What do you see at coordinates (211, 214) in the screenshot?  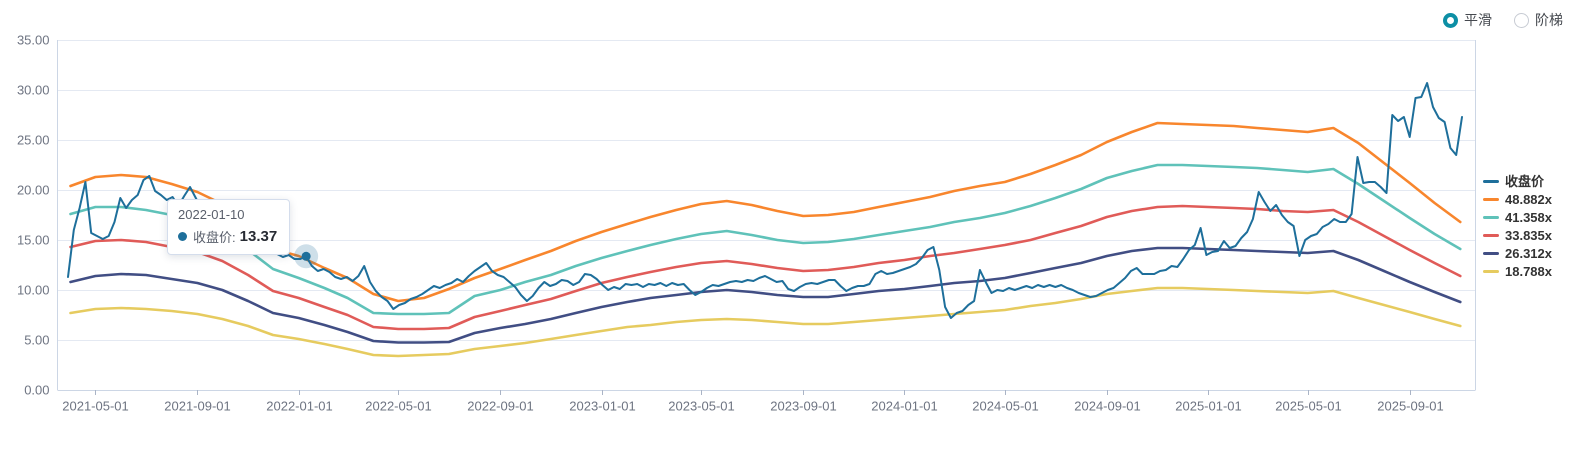 I see `tooltip-date: 2022-01-10` at bounding box center [211, 214].